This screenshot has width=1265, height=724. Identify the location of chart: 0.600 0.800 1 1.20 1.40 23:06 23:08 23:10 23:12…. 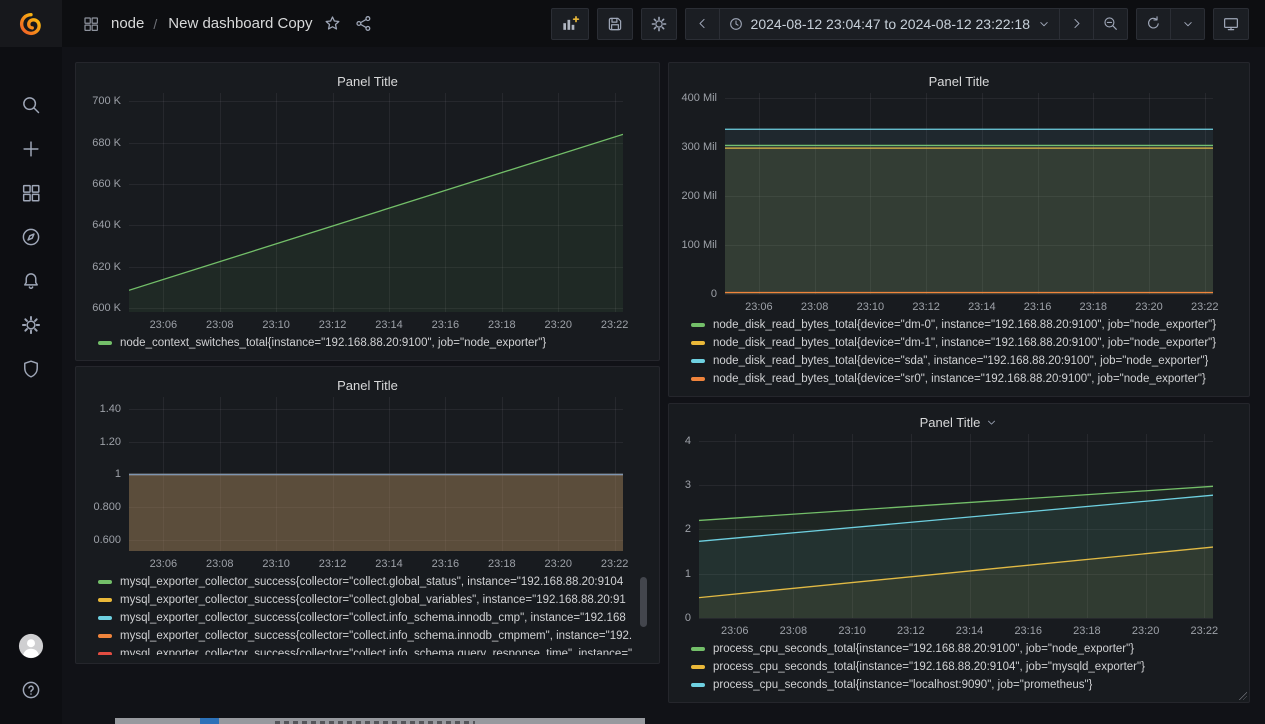
(367, 483).